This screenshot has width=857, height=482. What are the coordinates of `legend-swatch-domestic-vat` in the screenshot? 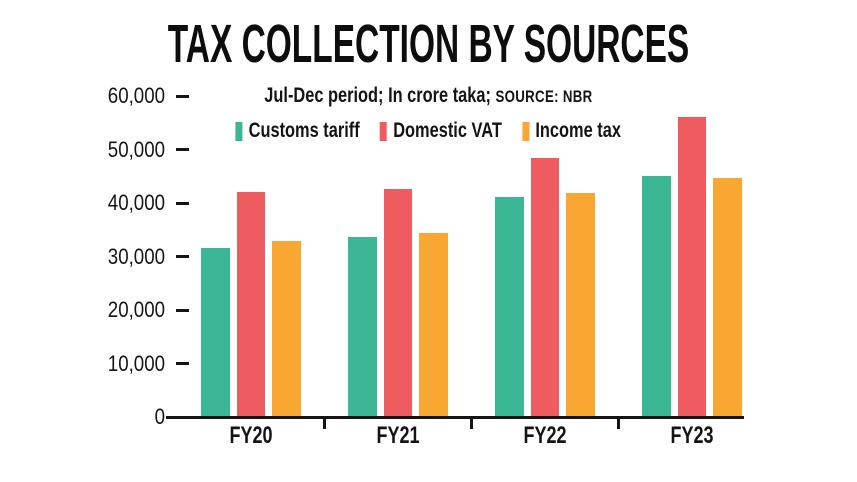 It's located at (384, 131).